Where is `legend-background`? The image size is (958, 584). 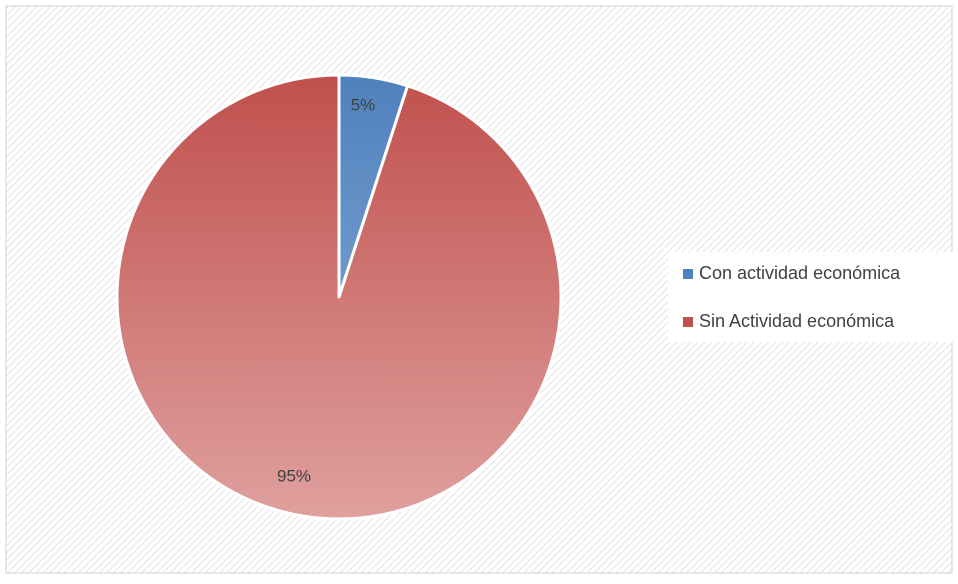 legend-background is located at coordinates (813, 297).